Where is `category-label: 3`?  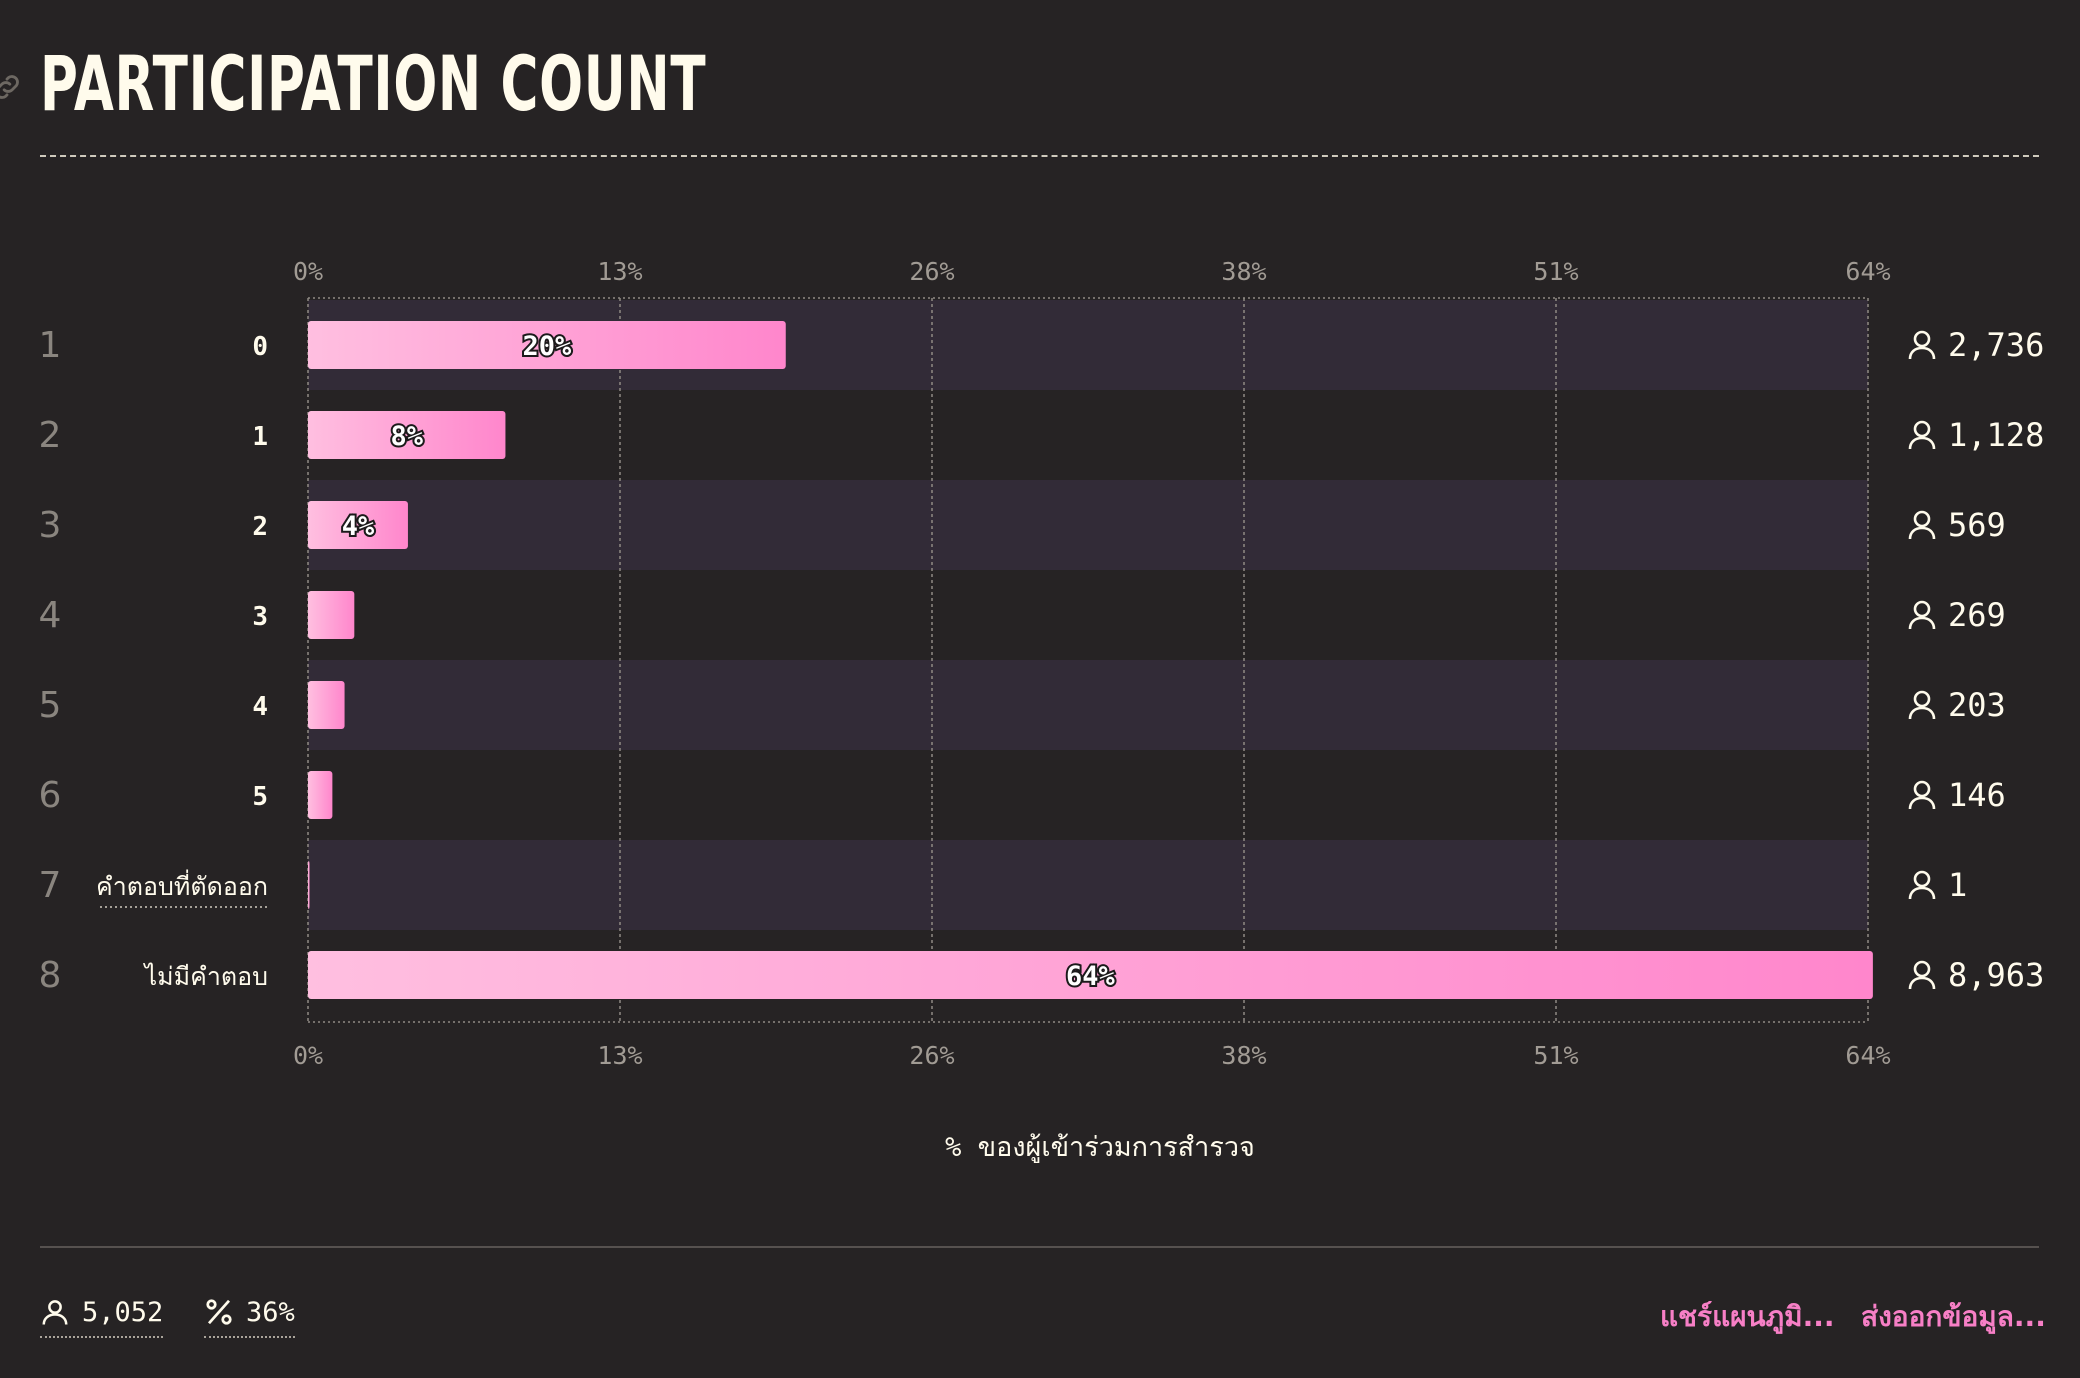
category-label: 3 is located at coordinates (260, 617).